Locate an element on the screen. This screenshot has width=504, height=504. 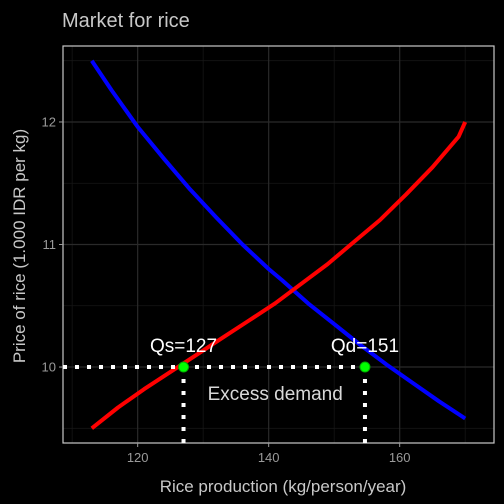
point-label: Qd=151 is located at coordinates (365, 346).